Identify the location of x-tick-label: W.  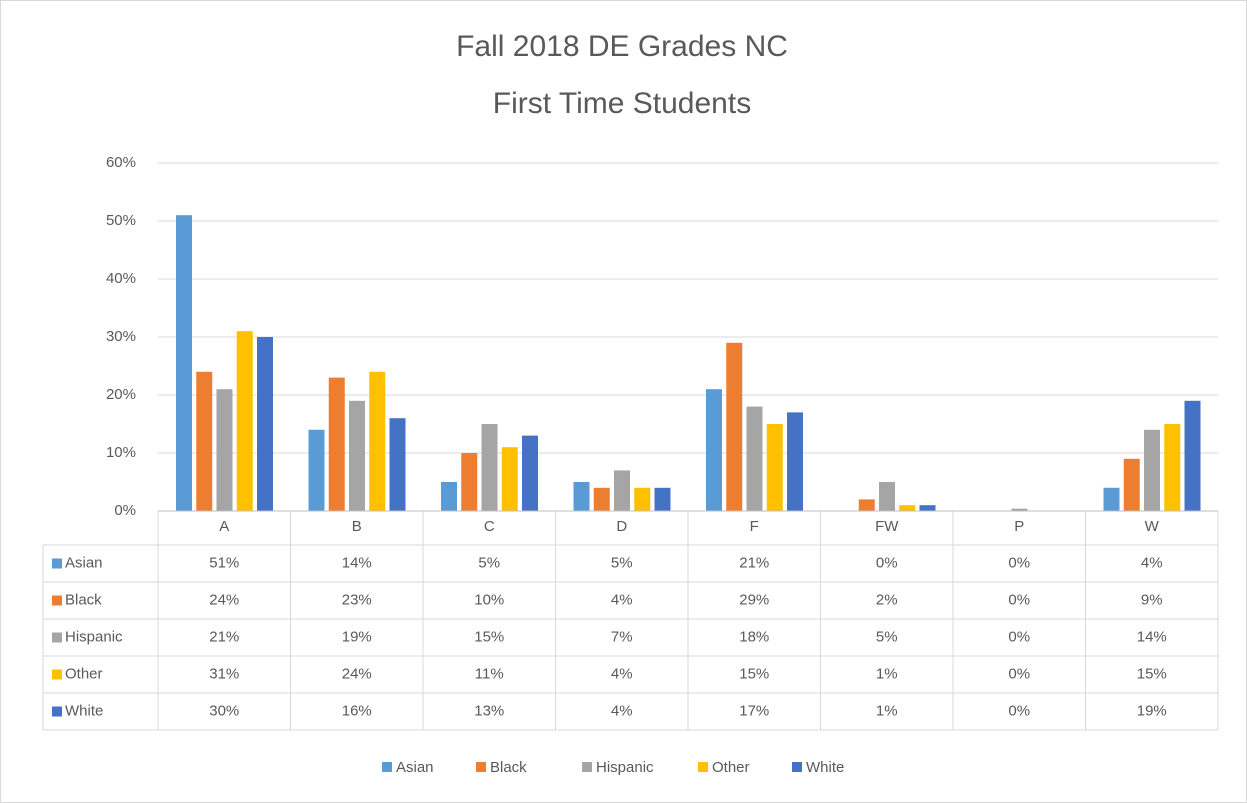
(1152, 526).